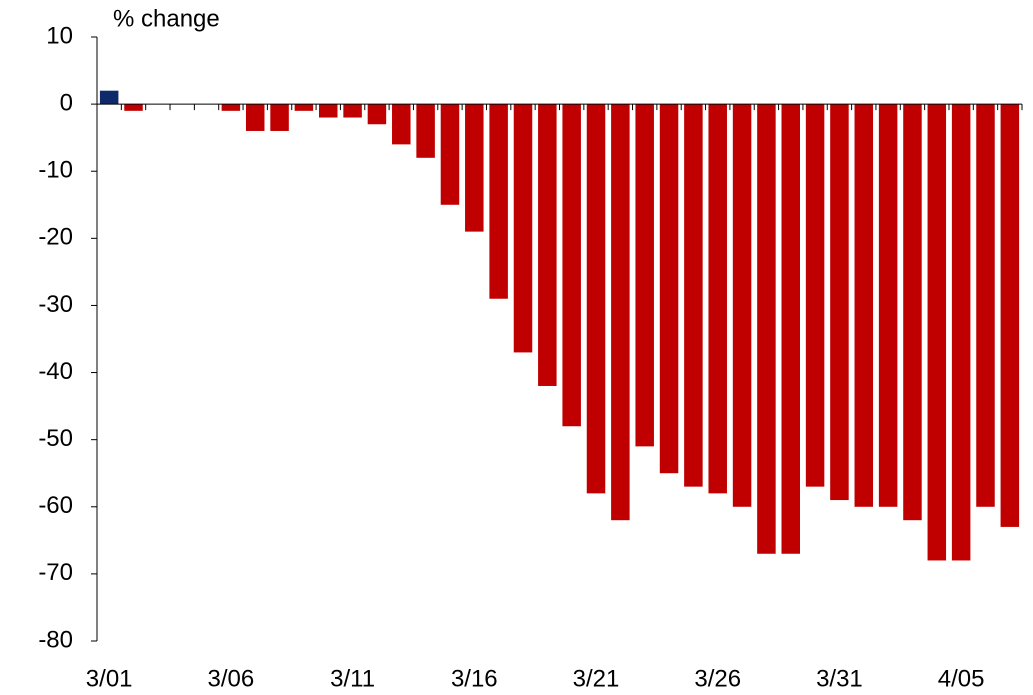  Describe the element at coordinates (596, 678) in the screenshot. I see `x-tick-label: 3/21` at that location.